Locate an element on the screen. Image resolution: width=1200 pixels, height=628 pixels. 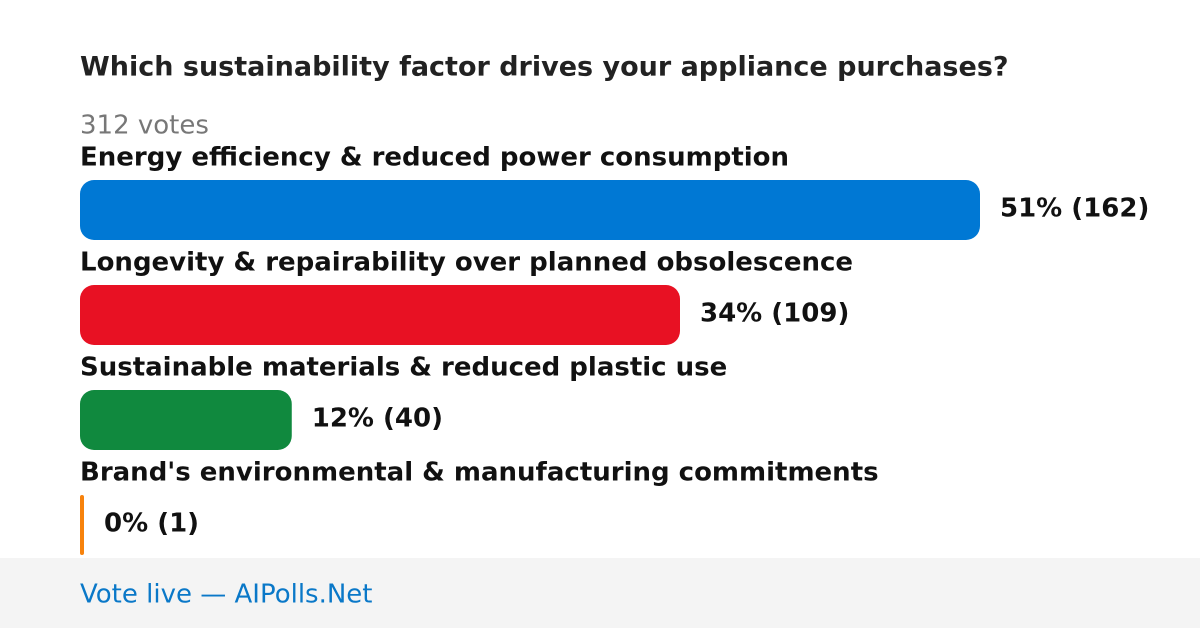
footer-link: Vote live — AIPolls.Net is located at coordinates (226, 595).